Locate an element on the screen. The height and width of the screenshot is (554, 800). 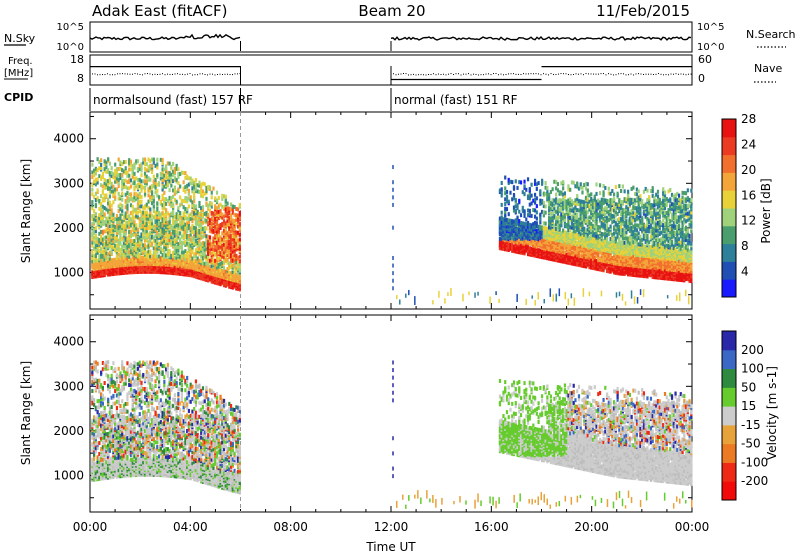
power-colorbar-swatch is located at coordinates (729, 146).